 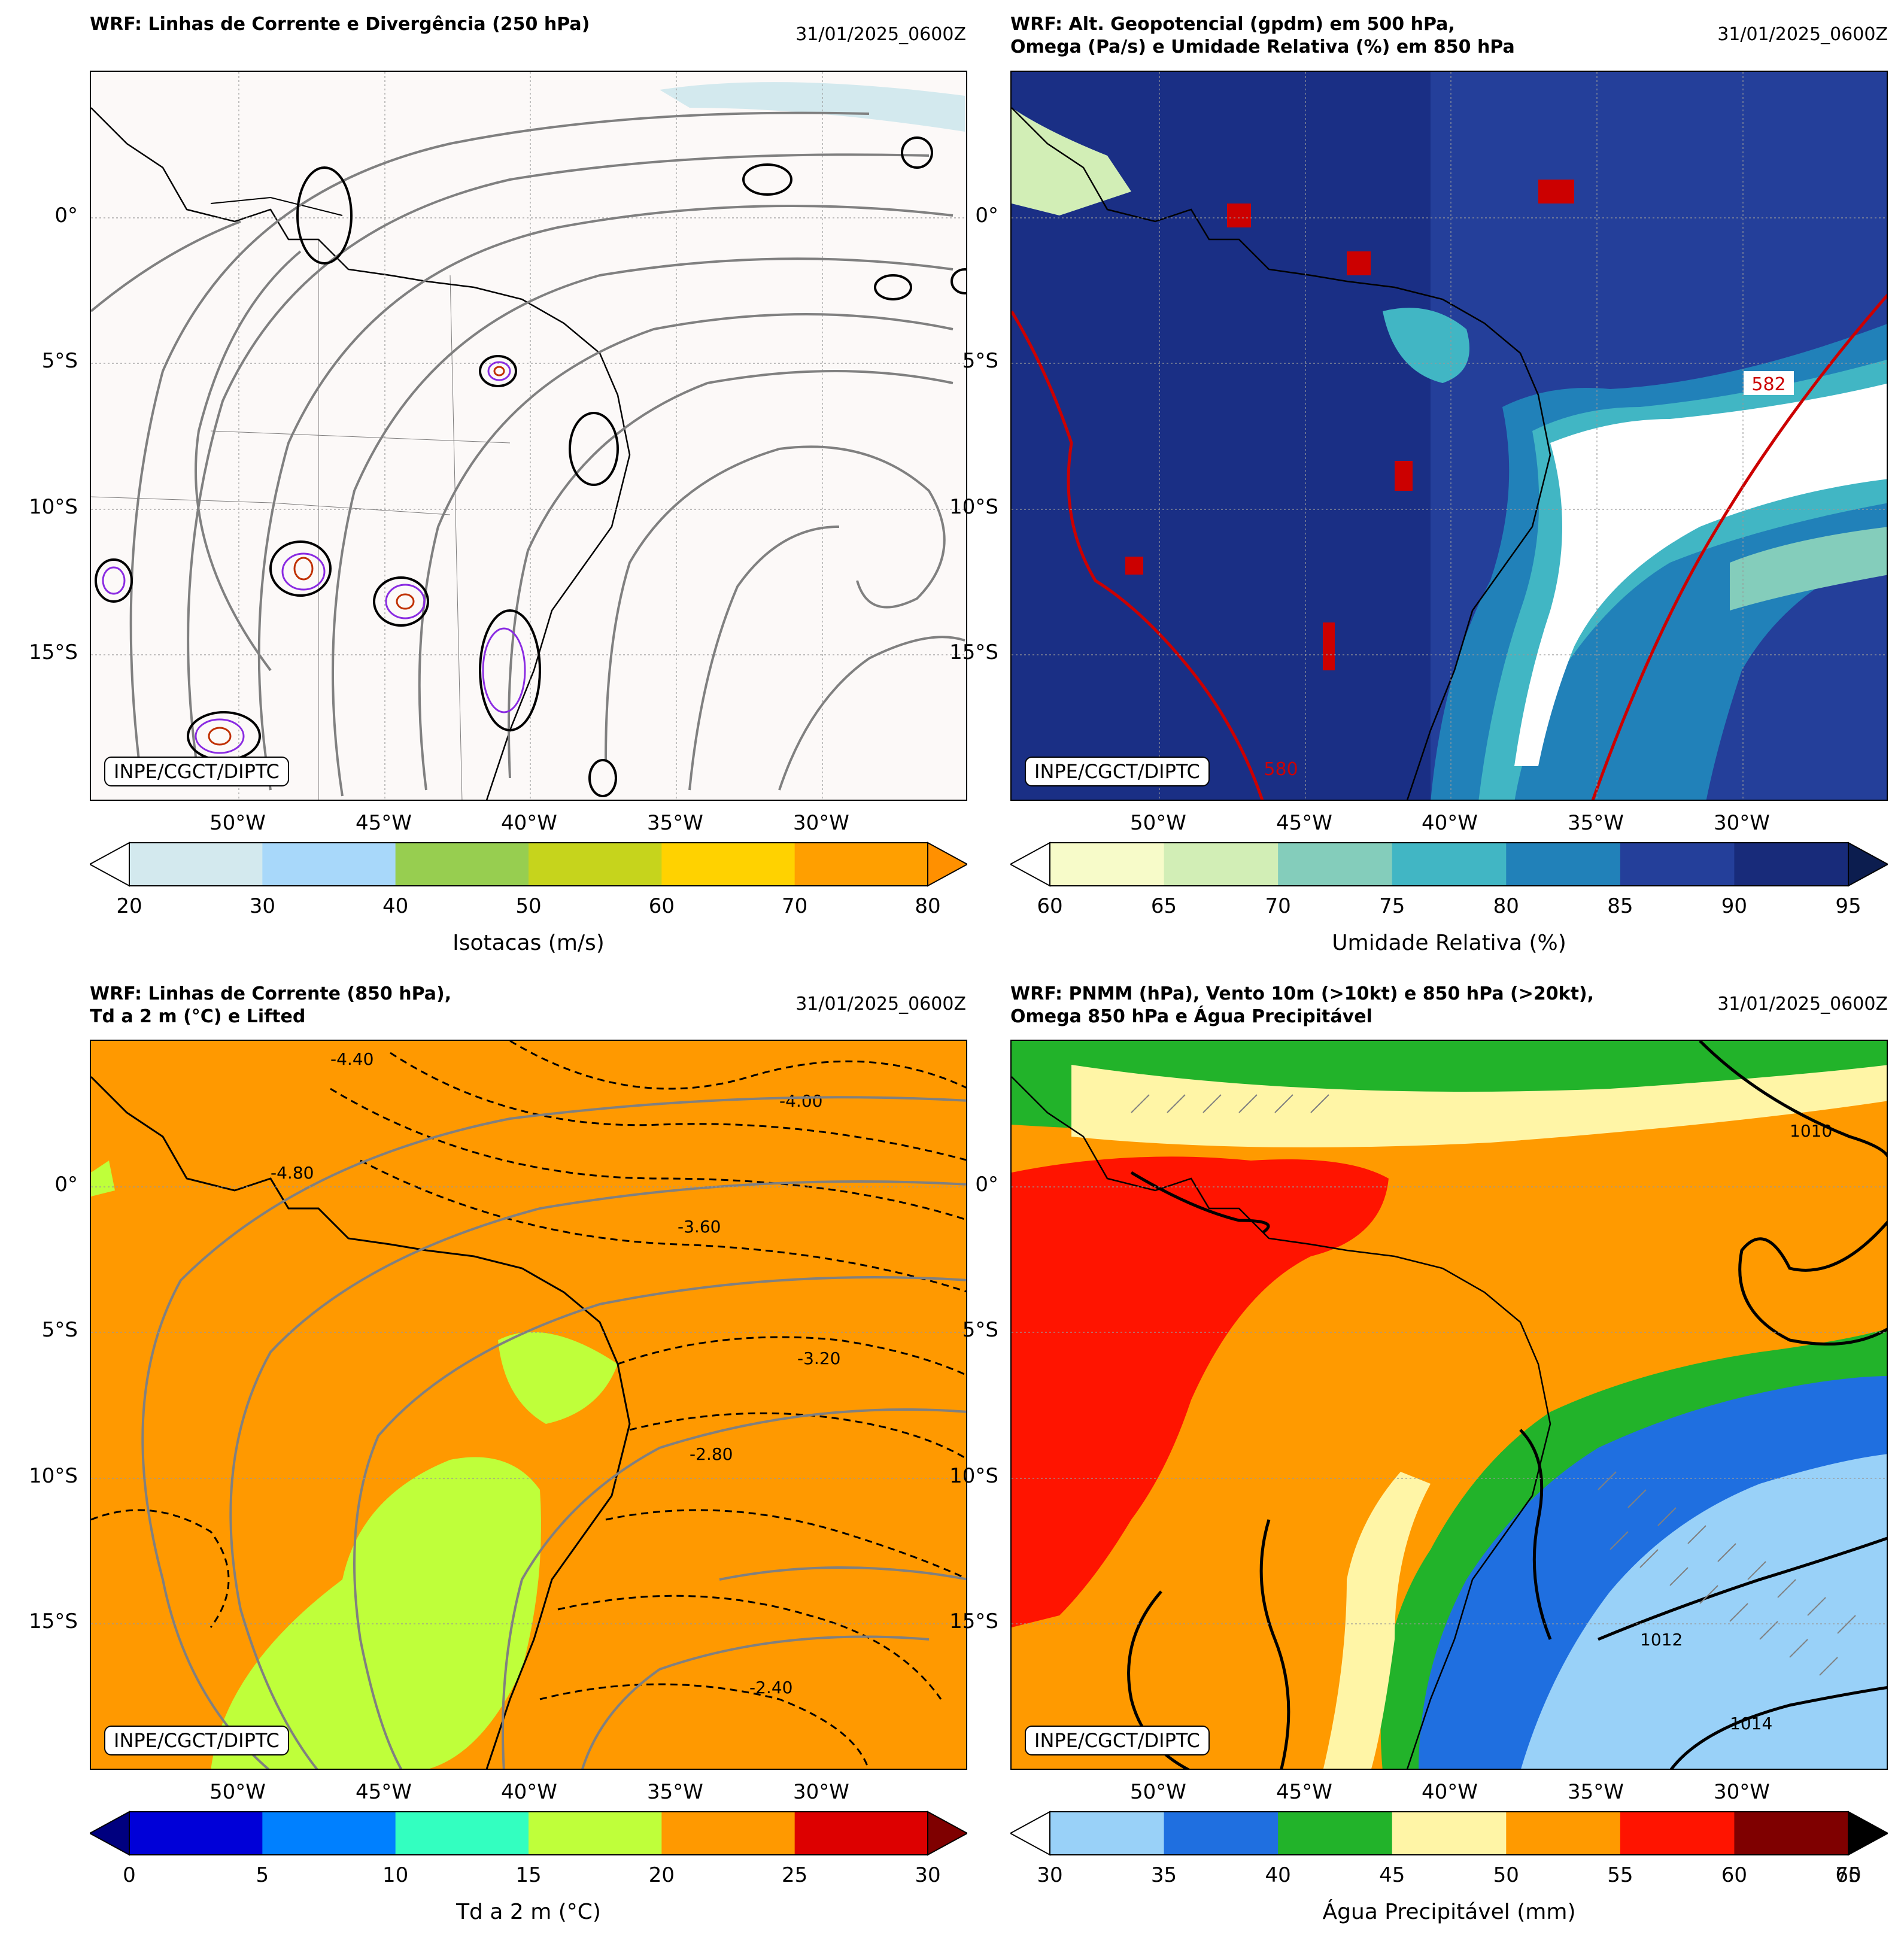 I want to click on humidity-low, so click(x=1700, y=574).